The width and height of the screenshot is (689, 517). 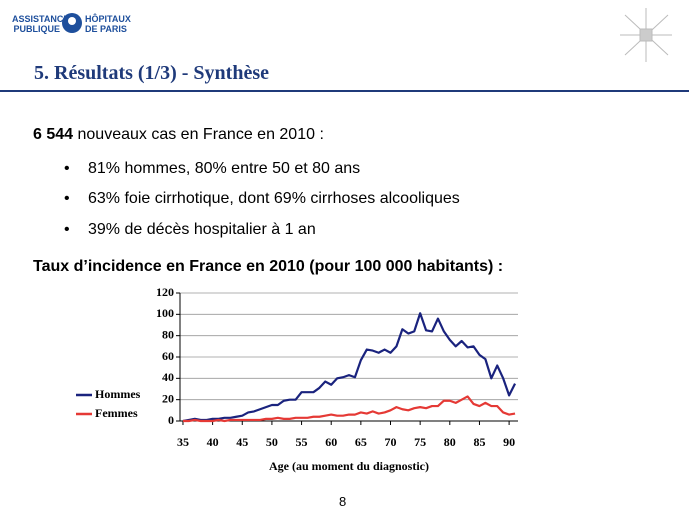 What do you see at coordinates (72, 21) in the screenshot?
I see `logo-icon` at bounding box center [72, 21].